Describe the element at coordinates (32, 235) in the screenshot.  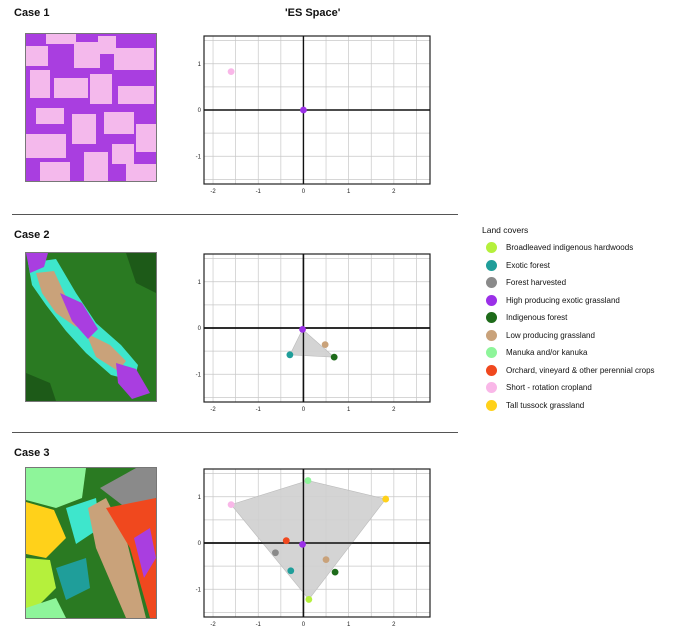
I see `case-2-label: Case 2` at that location.